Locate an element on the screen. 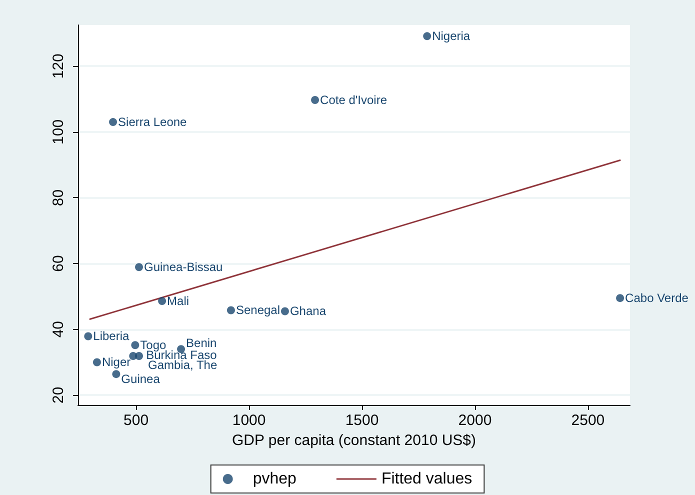 The image size is (695, 495). x-tick-label: 1500 is located at coordinates (362, 420).